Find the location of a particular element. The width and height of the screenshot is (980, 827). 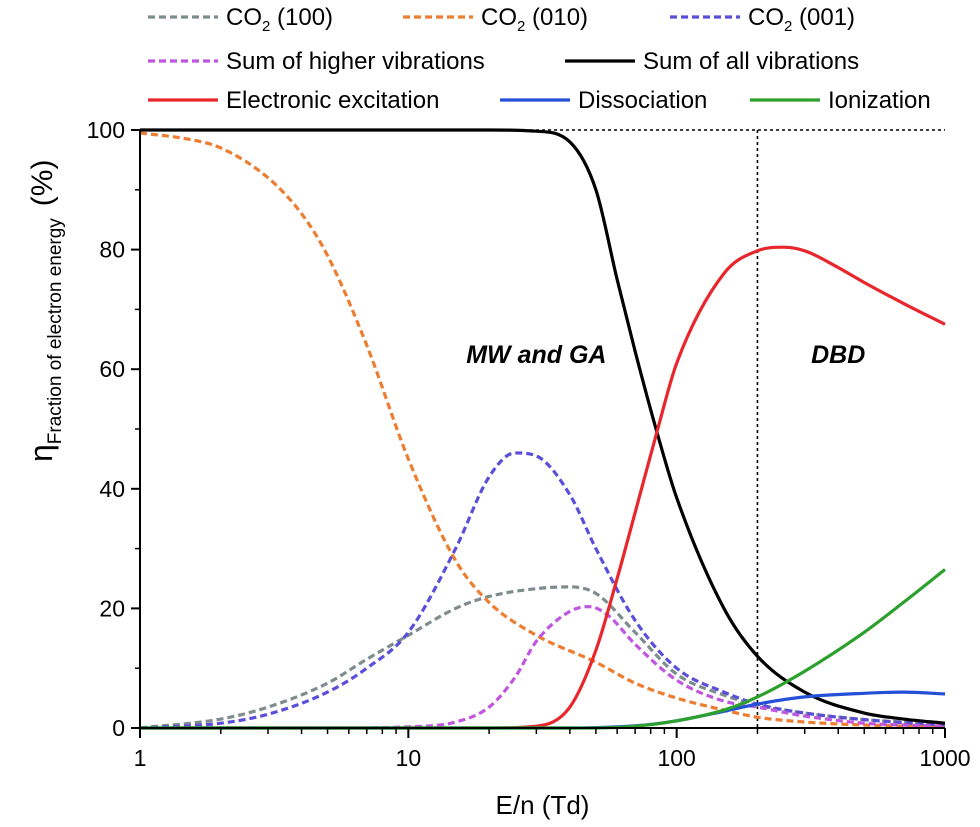

legend-item-co2-001: CO2 (001) is located at coordinates (762, 19).